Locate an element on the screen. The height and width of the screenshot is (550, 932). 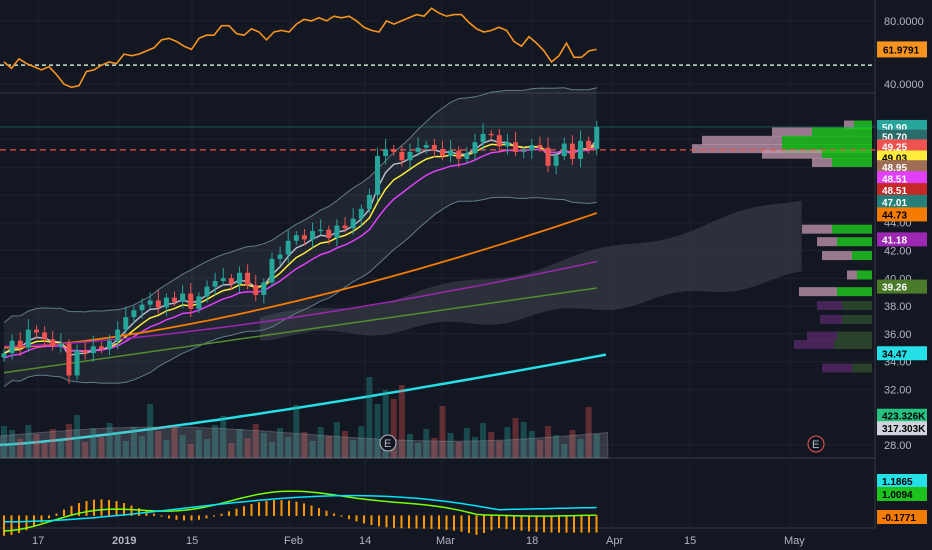
time-axis: 17 2019 15 Feb 14 Mar 18 Apr 15 May is located at coordinates (418, 541).